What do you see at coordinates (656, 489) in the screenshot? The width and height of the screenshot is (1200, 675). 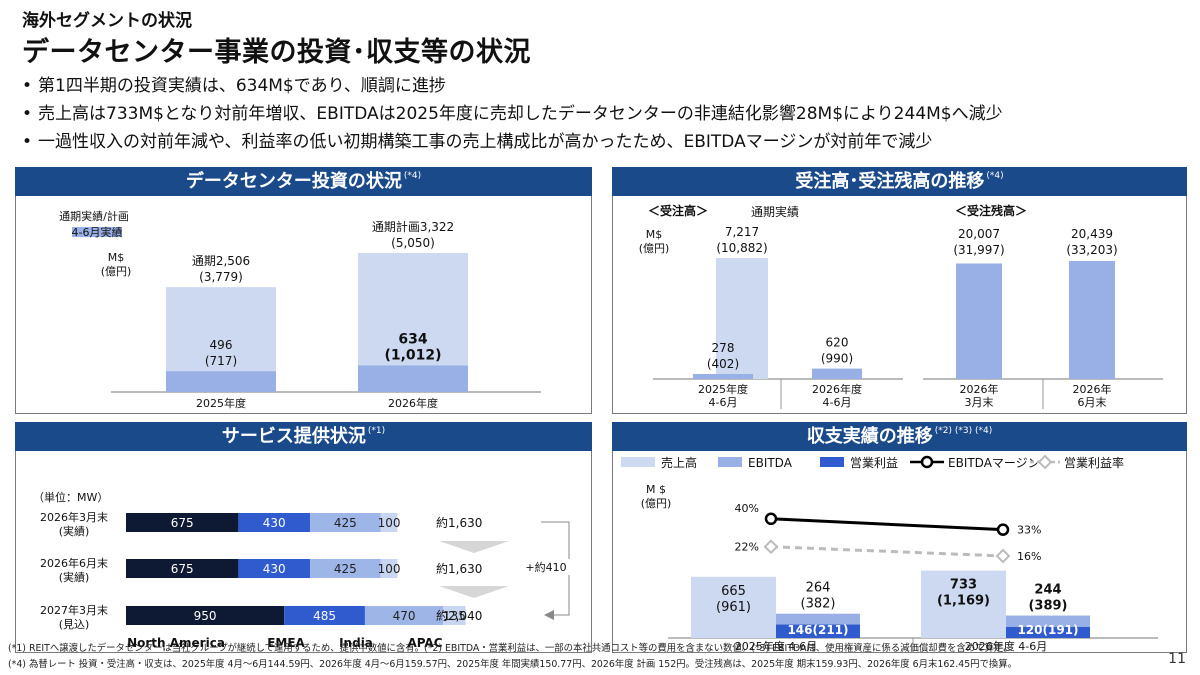 I see `unit-label: M $` at bounding box center [656, 489].